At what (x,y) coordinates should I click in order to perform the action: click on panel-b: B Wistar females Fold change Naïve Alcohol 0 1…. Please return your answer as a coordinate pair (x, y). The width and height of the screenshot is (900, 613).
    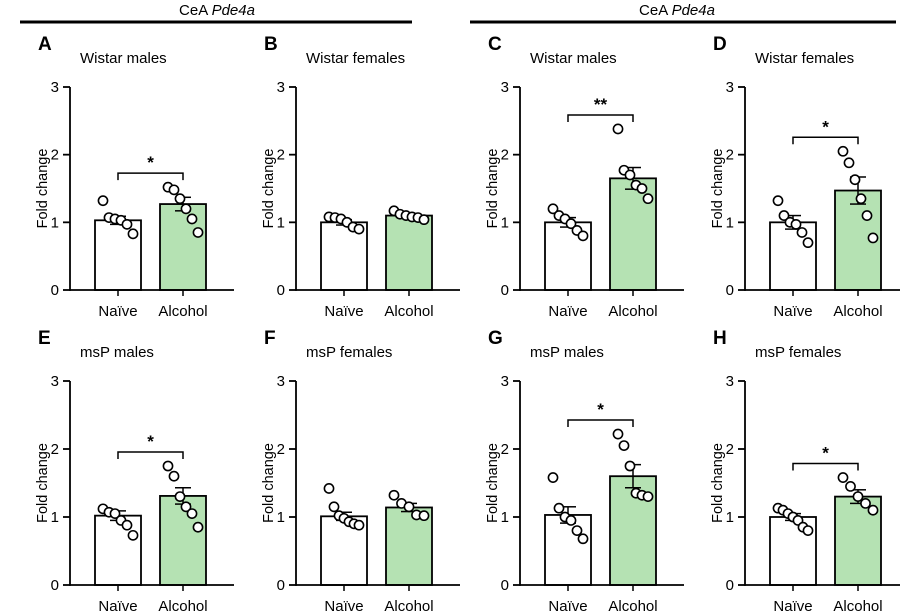
    Looking at the image, I should click on (360, 177).